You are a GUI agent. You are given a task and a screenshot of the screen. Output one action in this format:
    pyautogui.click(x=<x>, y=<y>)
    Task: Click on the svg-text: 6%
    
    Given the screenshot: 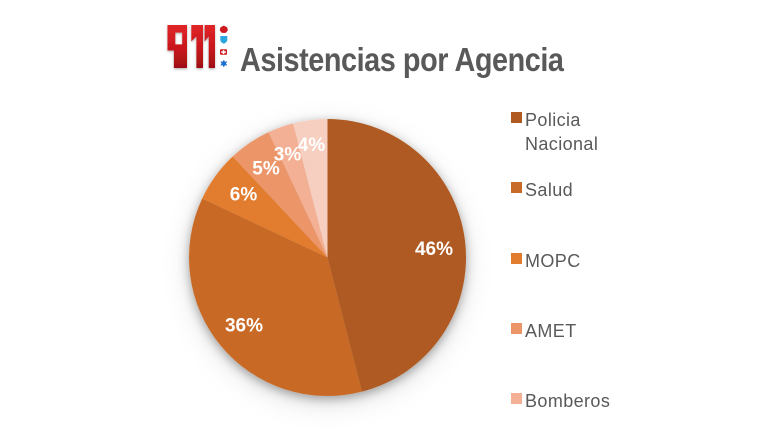 What is the action you would take?
    pyautogui.click(x=244, y=195)
    